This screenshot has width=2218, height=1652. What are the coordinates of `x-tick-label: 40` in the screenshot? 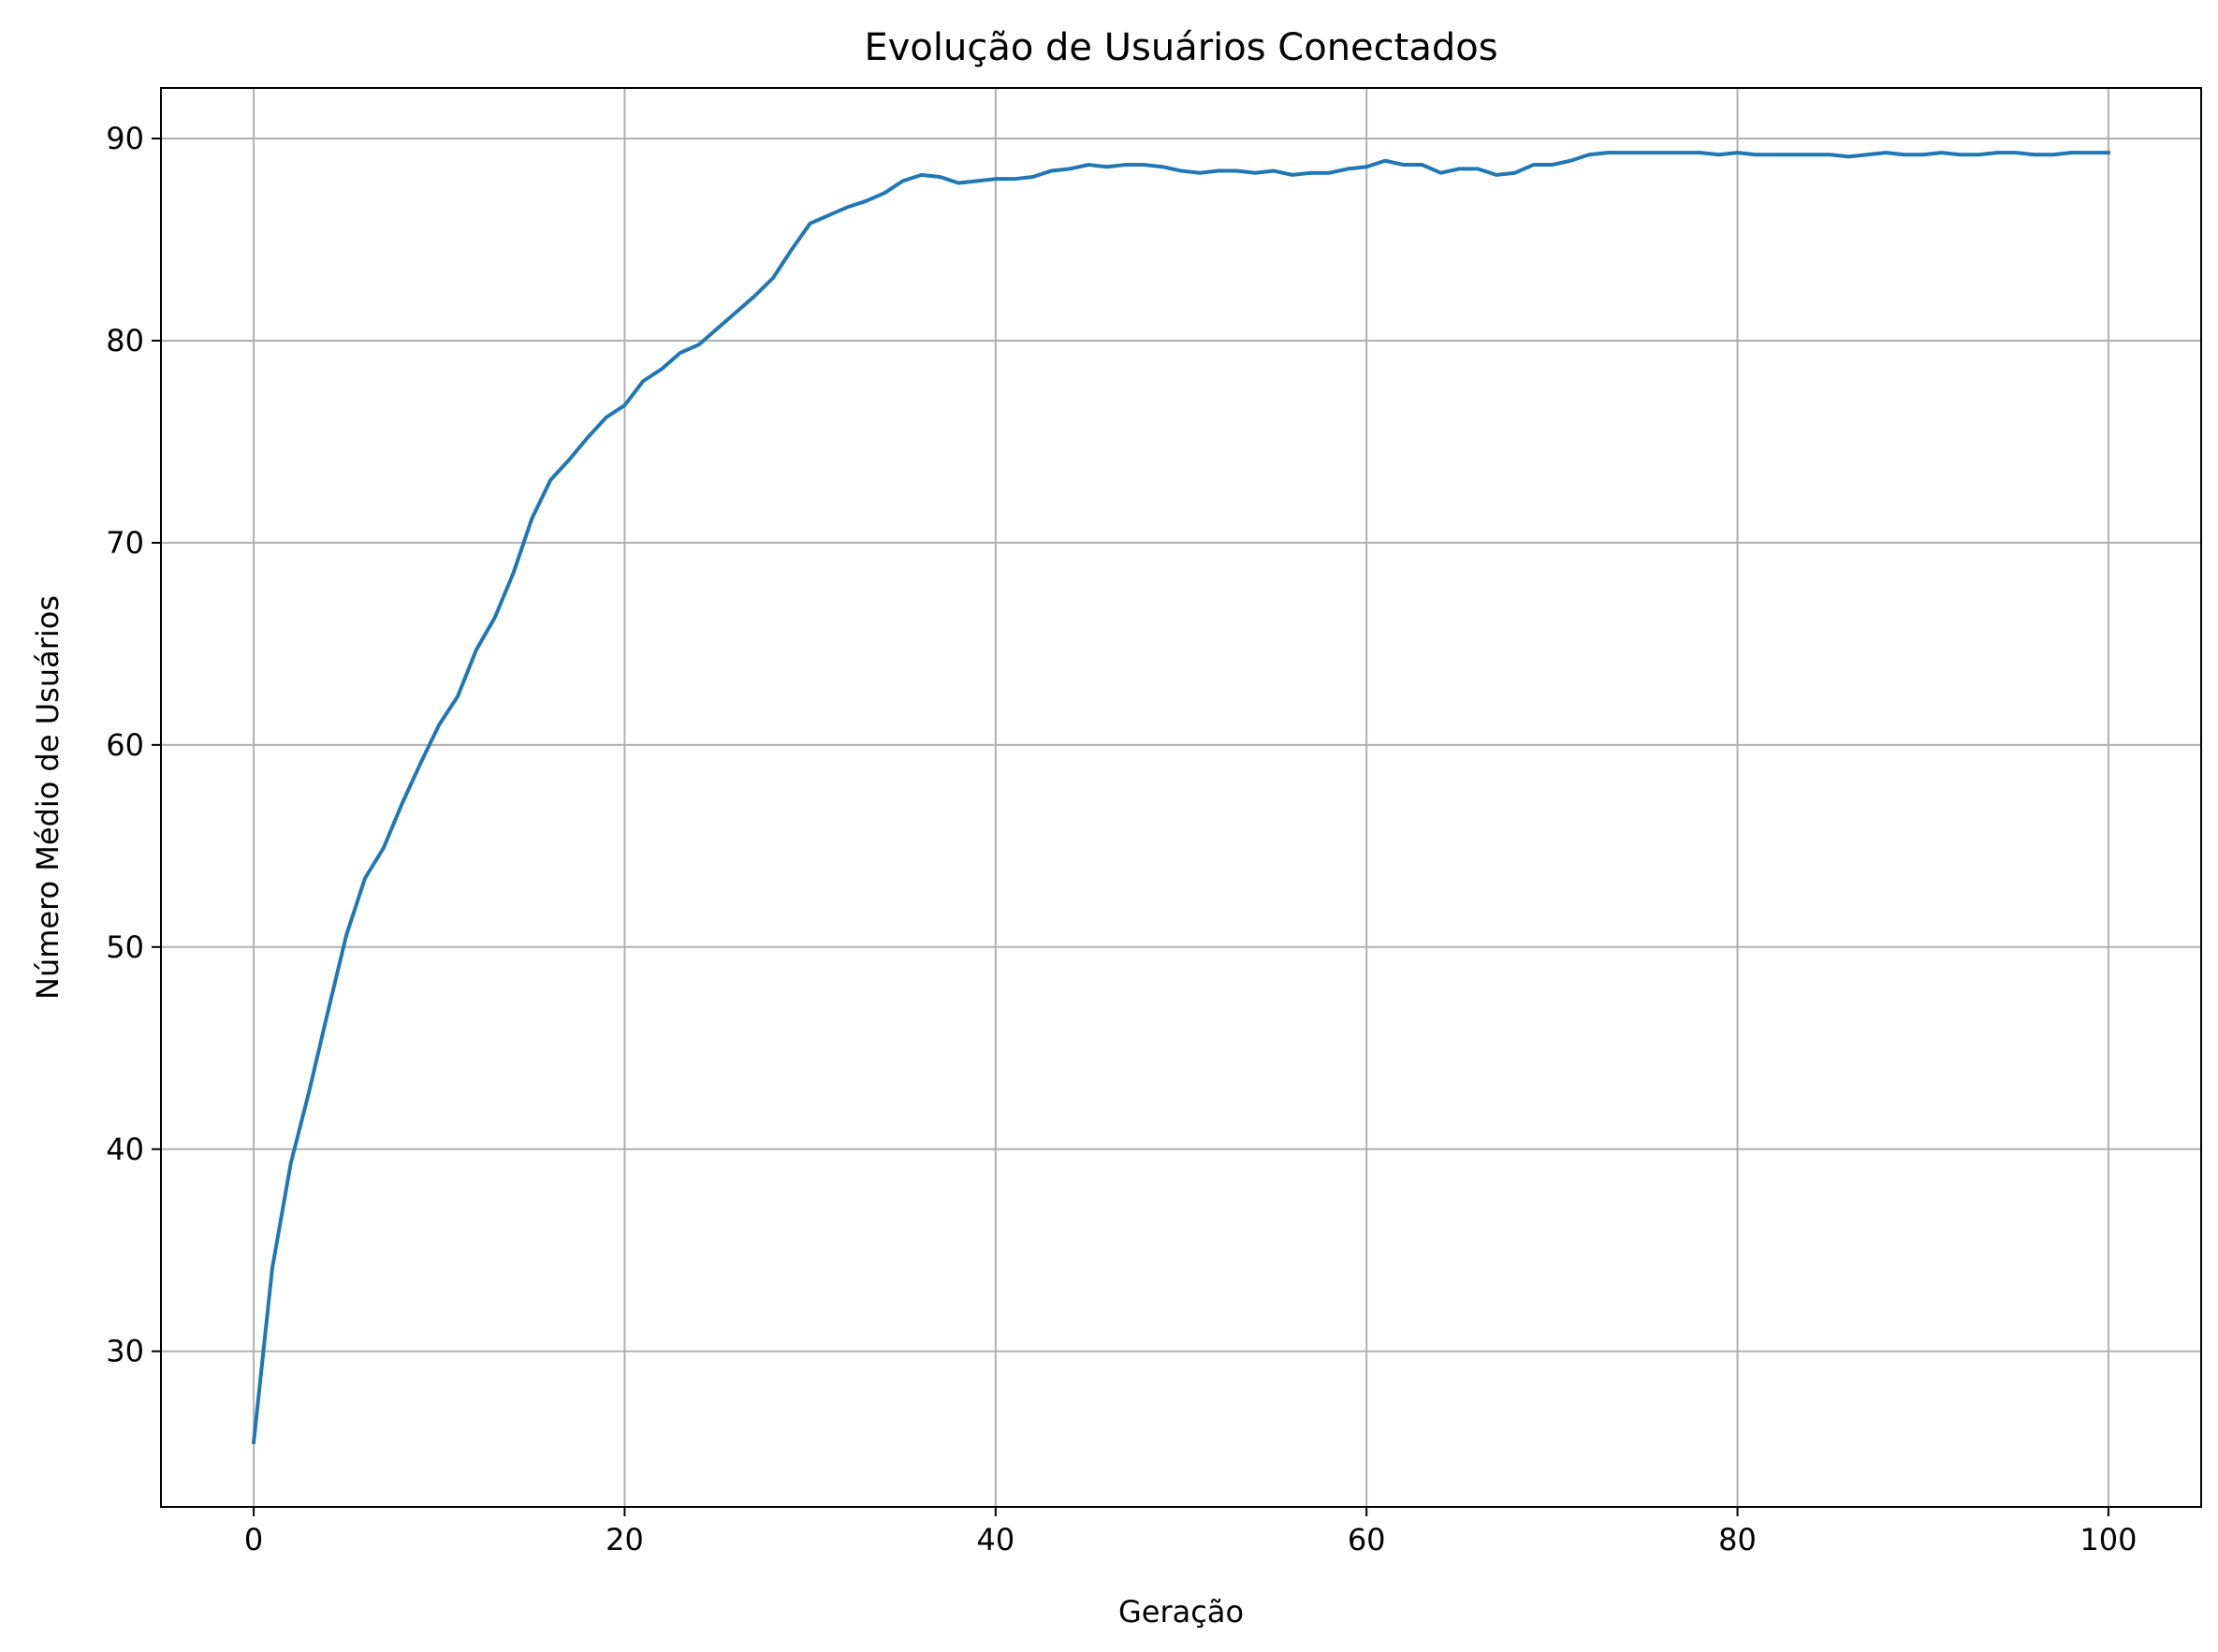 It's located at (995, 1540).